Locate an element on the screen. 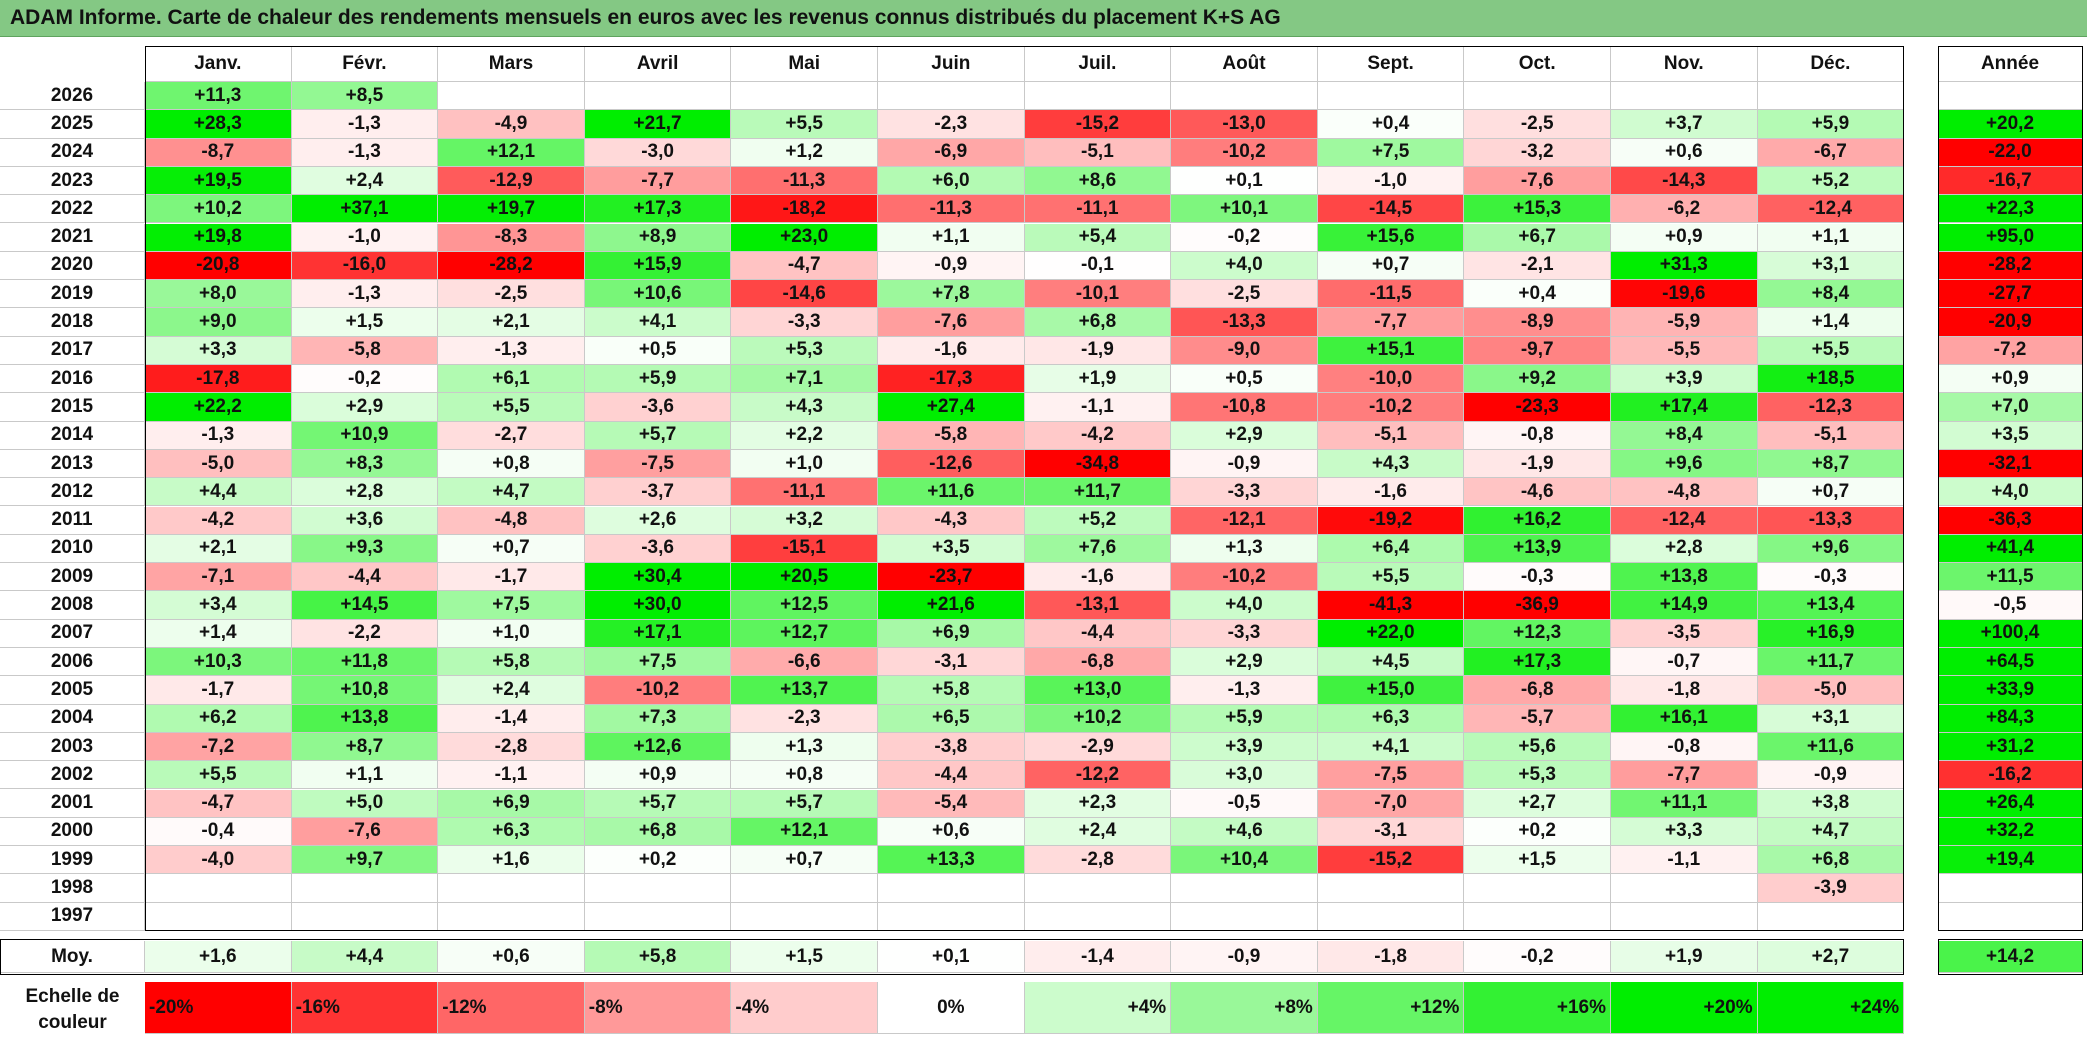 The image size is (2087, 1037). month-value-cell: -0,3 is located at coordinates (1537, 577).